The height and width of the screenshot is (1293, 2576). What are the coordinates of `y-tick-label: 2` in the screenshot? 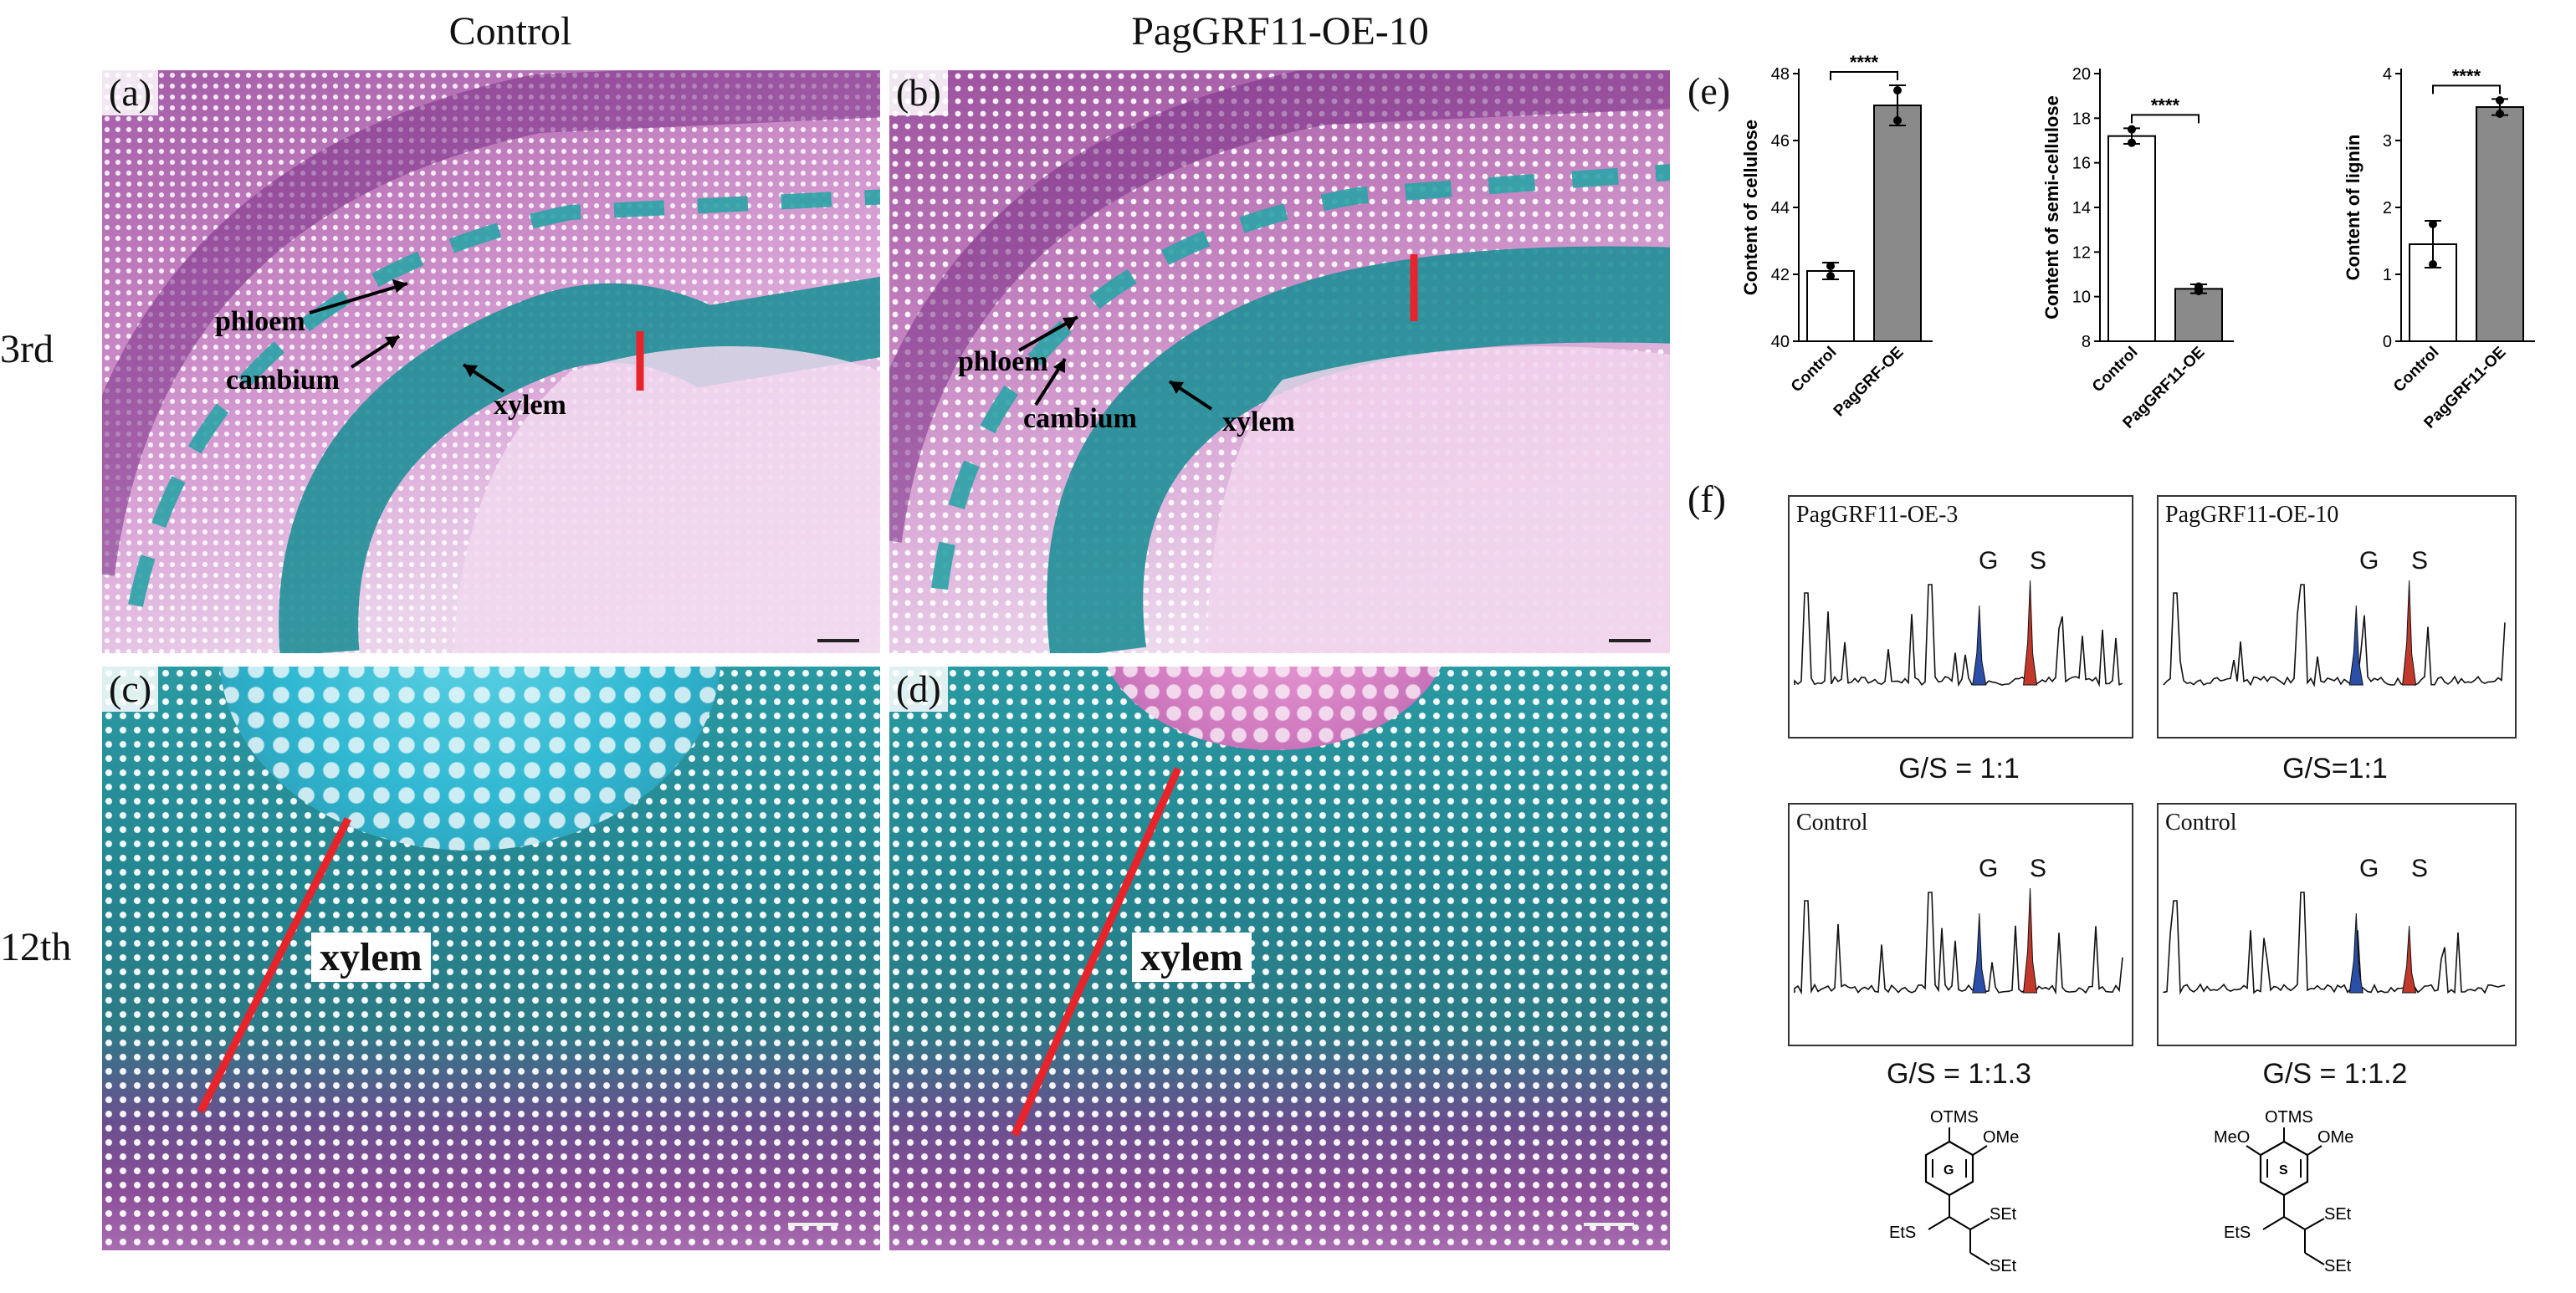 It's located at (2388, 208).